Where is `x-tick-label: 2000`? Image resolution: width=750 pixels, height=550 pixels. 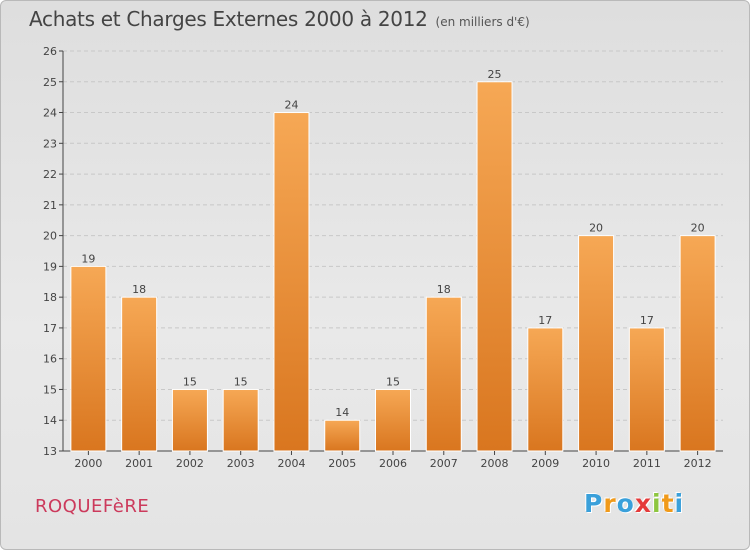
x-tick-label: 2000 is located at coordinates (88, 463).